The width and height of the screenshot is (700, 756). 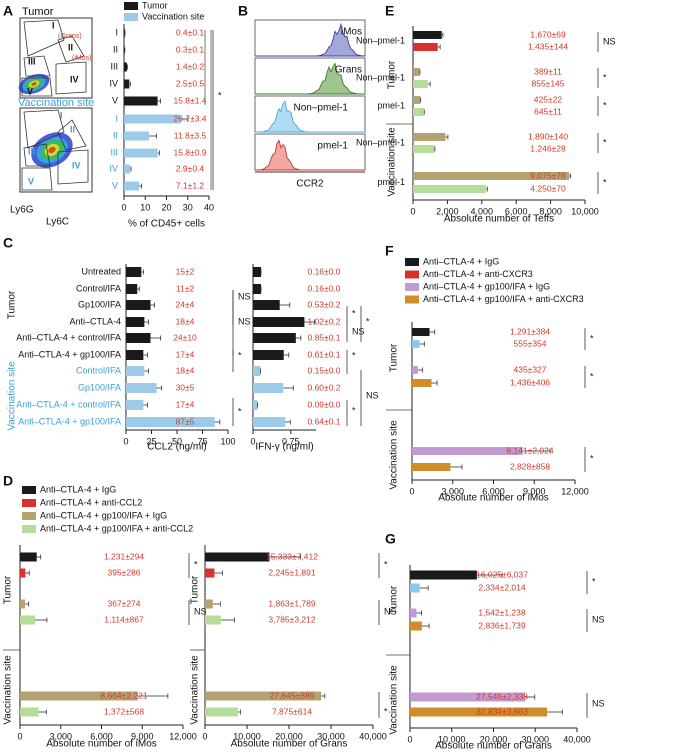 What do you see at coordinates (310, 184) in the screenshot?
I see `histogram-axis: CCR2` at bounding box center [310, 184].